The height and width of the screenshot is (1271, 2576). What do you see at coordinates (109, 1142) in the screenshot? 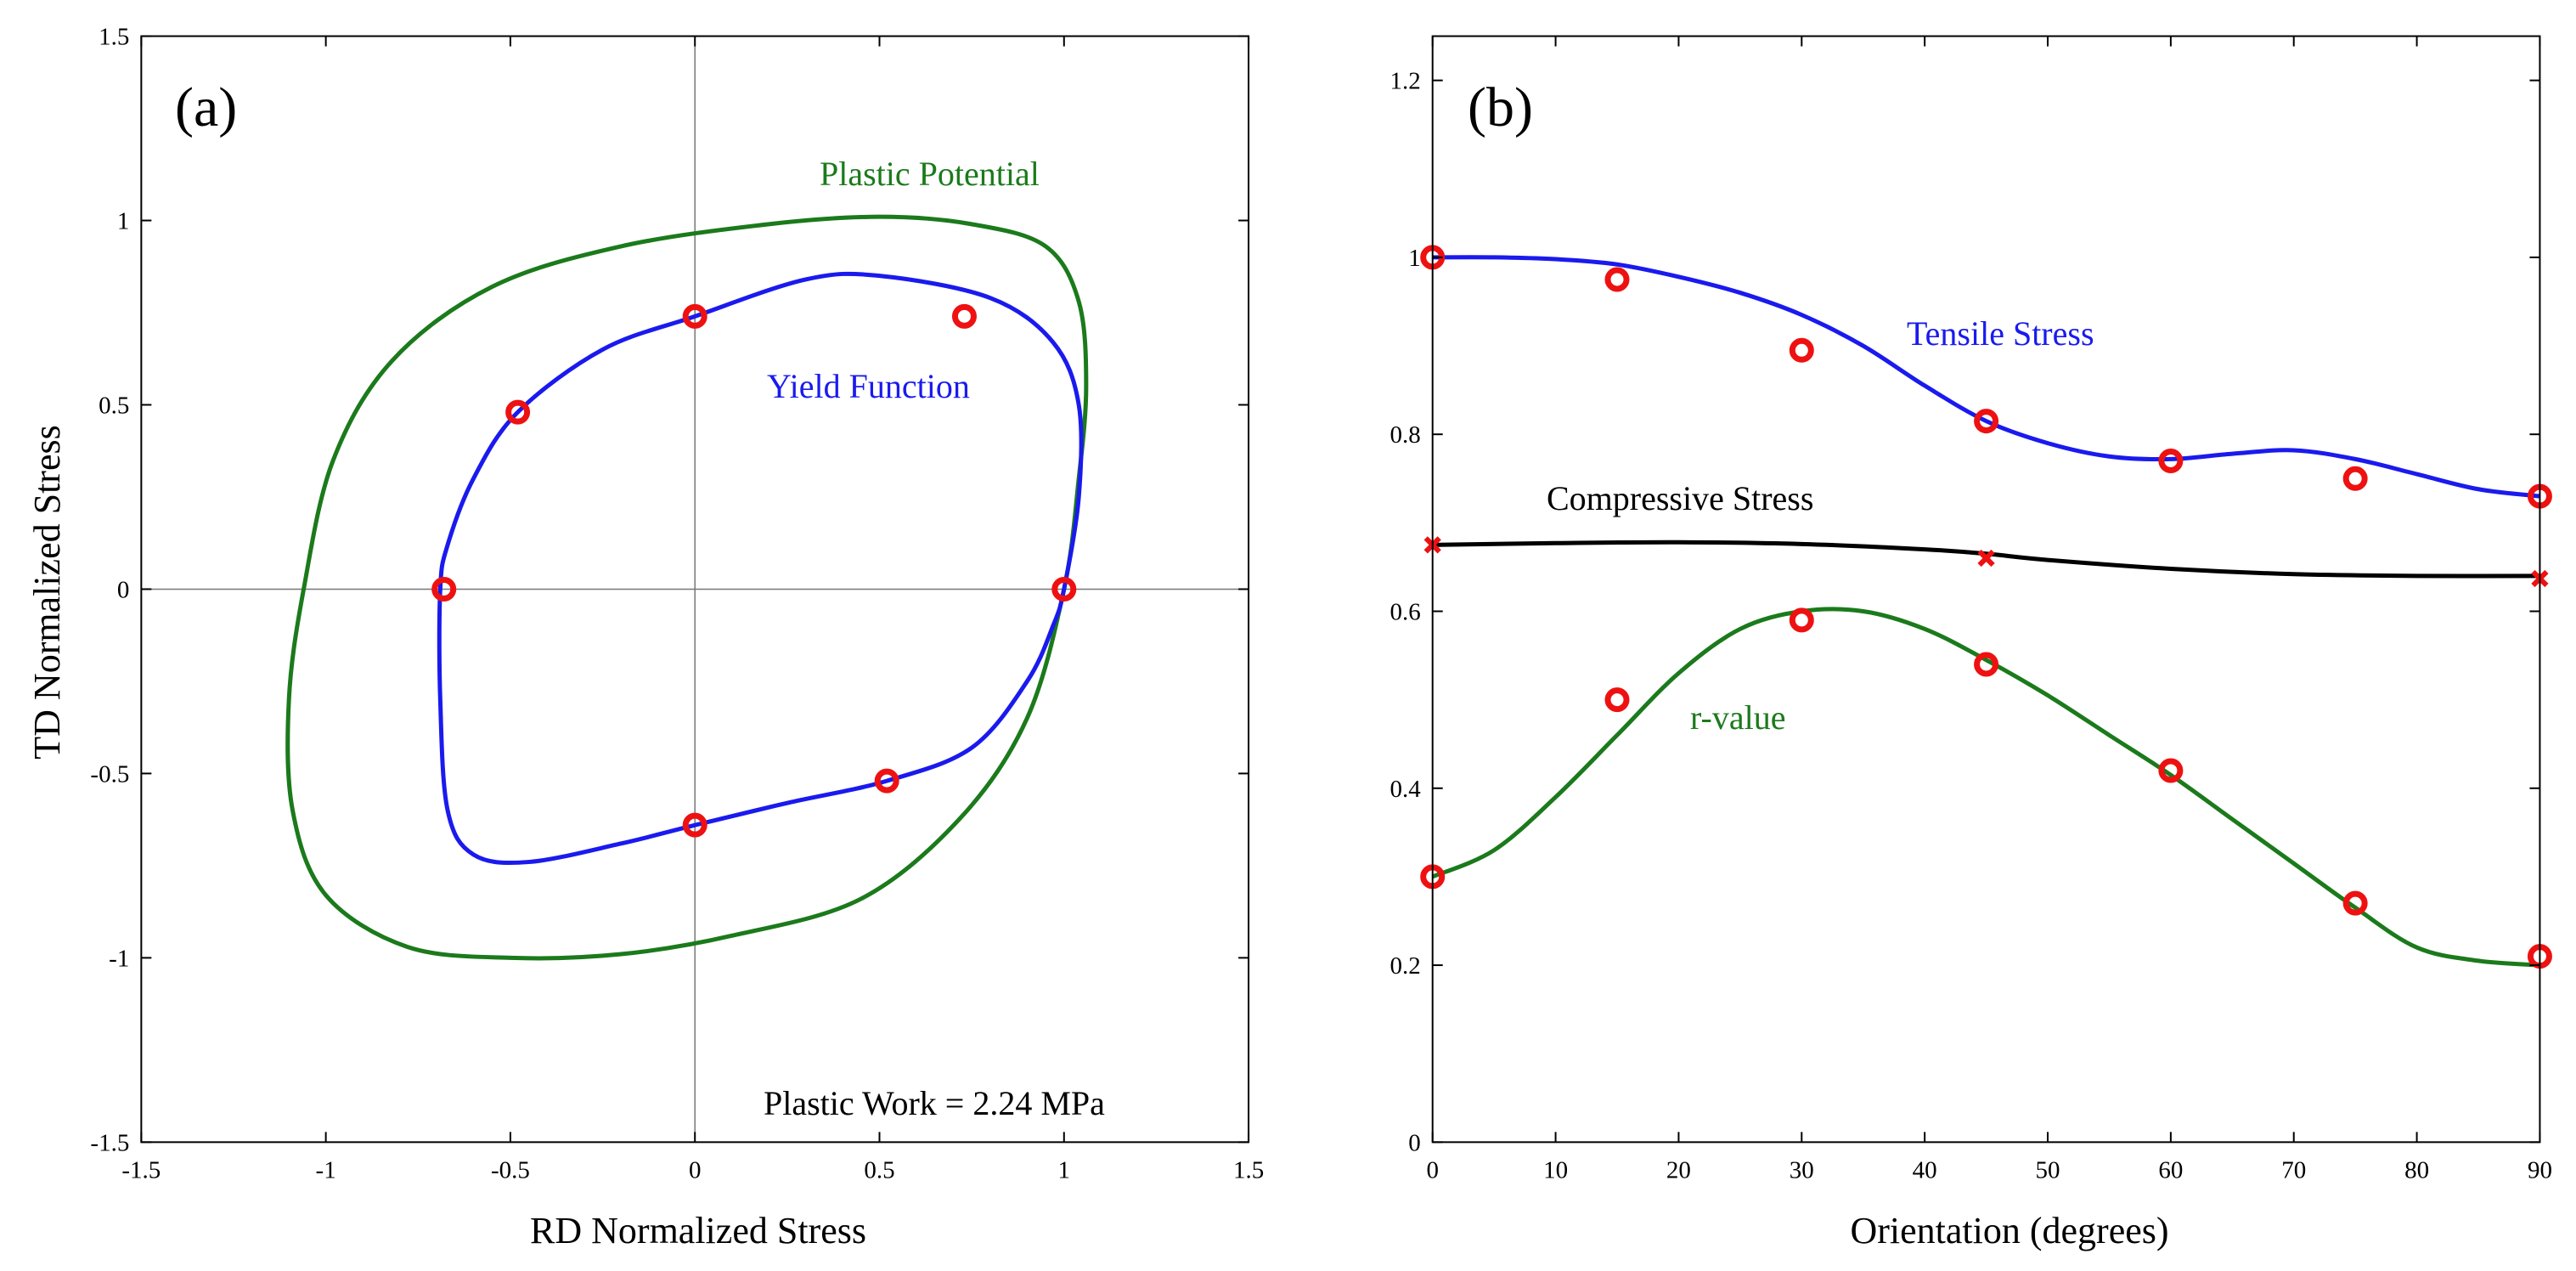
I see `y-tick-label: -1.5` at bounding box center [109, 1142].